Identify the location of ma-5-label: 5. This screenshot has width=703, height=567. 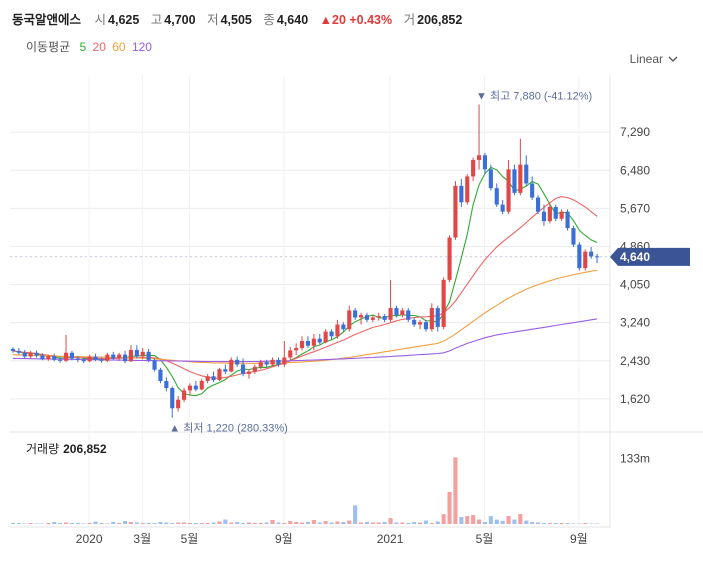
(83, 47).